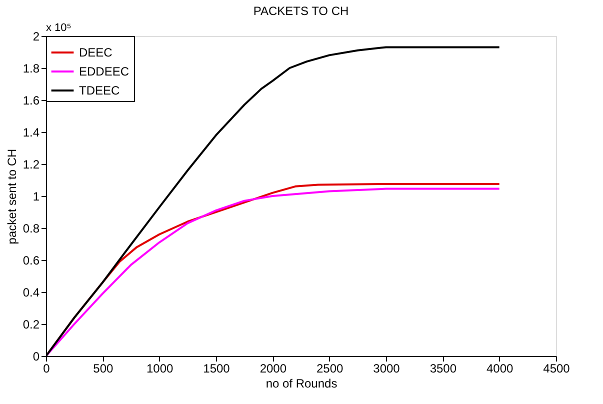 The width and height of the screenshot is (603, 404). Describe the element at coordinates (330, 369) in the screenshot. I see `x-tick-label: 2500` at that location.